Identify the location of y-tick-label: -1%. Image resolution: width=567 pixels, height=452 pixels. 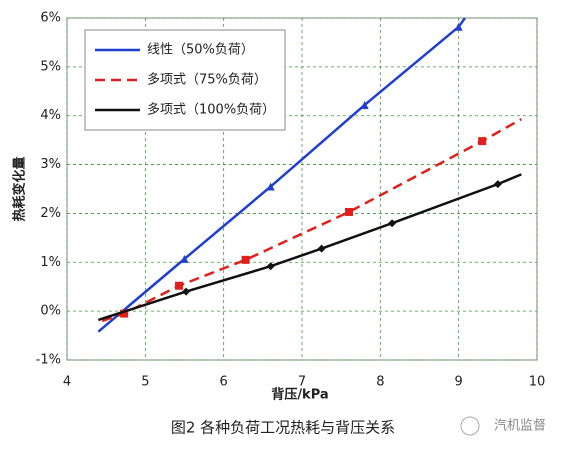
(48, 360).